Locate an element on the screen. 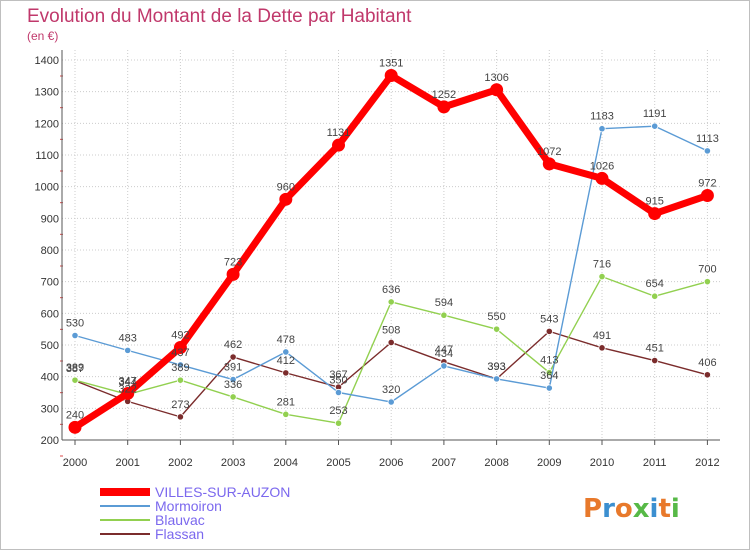  logo-letter: o is located at coordinates (624, 509).